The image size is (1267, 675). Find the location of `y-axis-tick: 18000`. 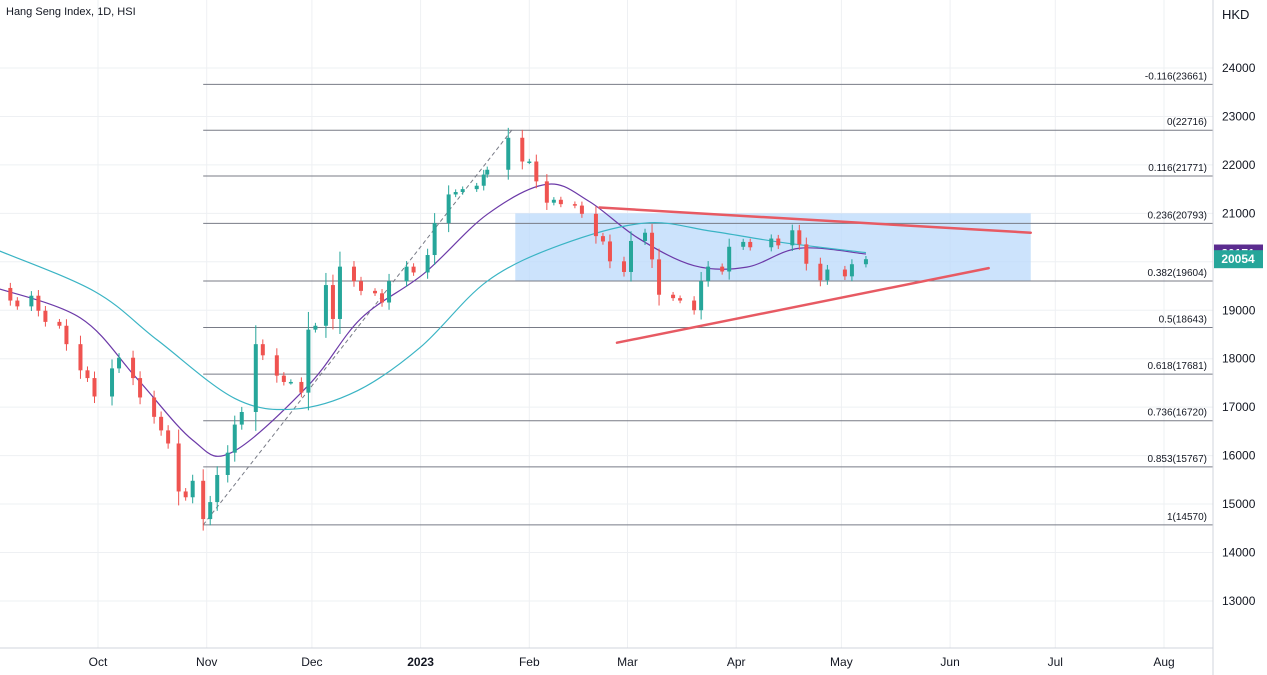

y-axis-tick: 18000 is located at coordinates (1239, 359).